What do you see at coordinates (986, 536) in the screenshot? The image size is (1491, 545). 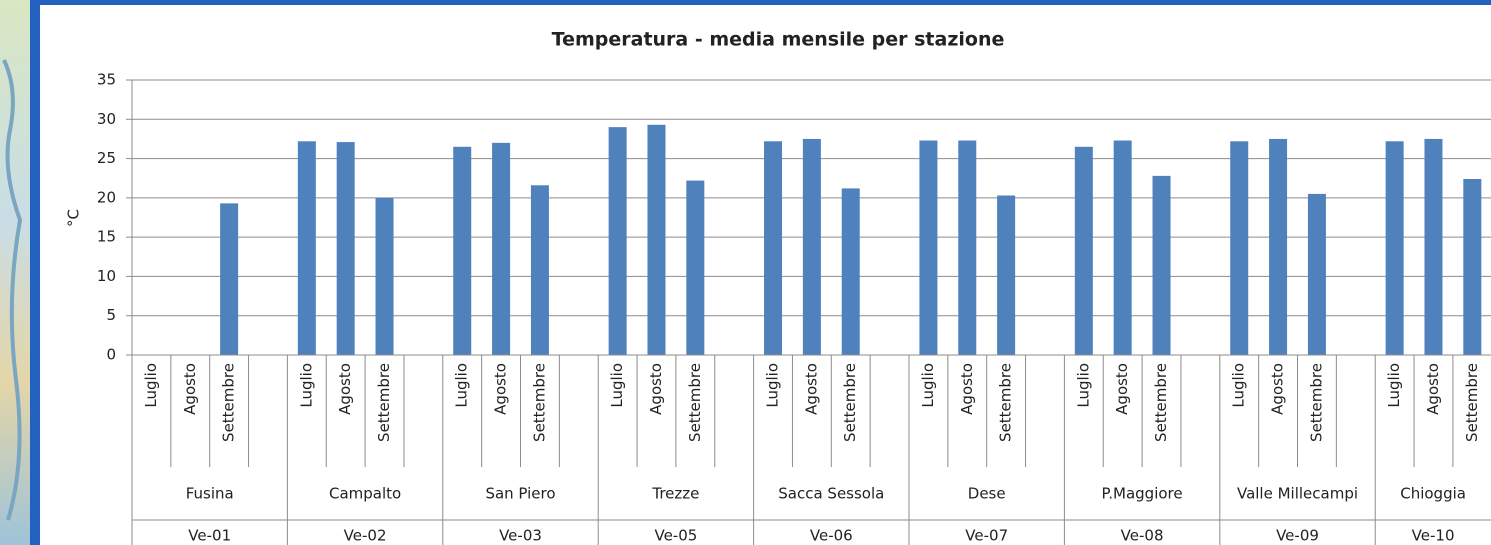 I see `station-code: Ve-07` at bounding box center [986, 536].